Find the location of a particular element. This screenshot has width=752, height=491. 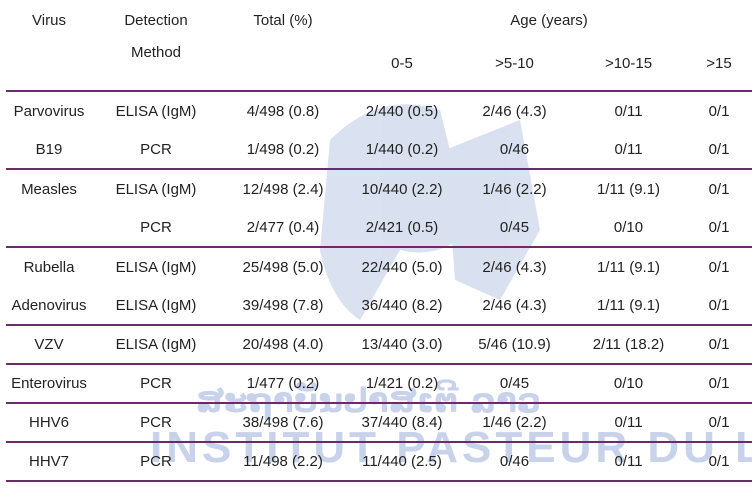

age-cell: 22/440 (5.0) is located at coordinates (402, 267).